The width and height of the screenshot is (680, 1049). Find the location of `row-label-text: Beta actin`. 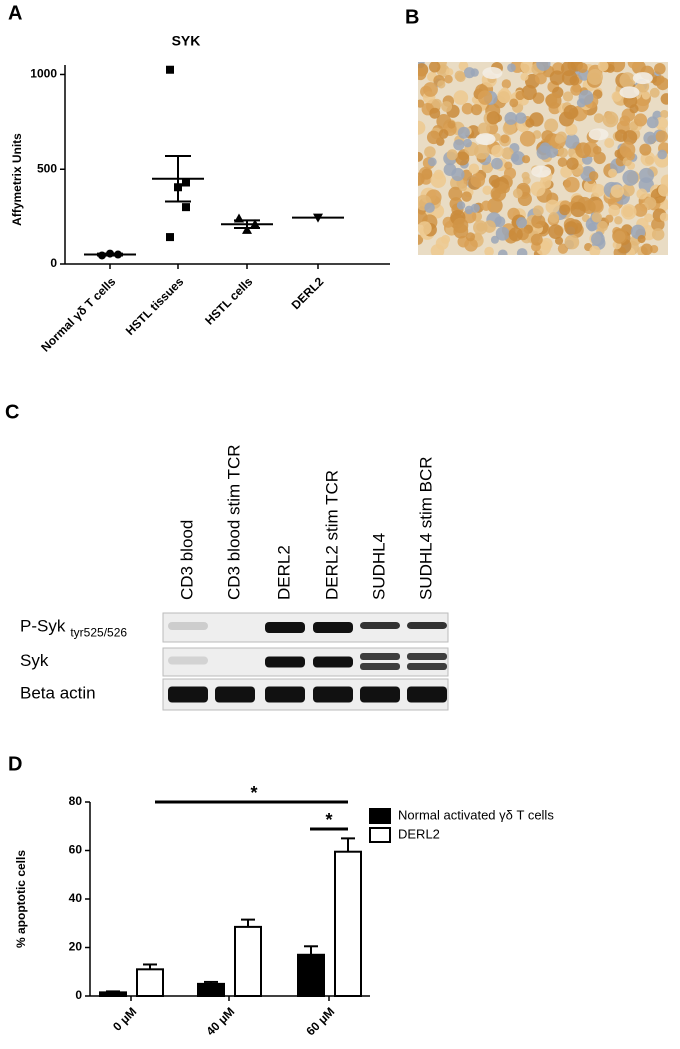

row-label-text: Beta actin is located at coordinates (58, 693).